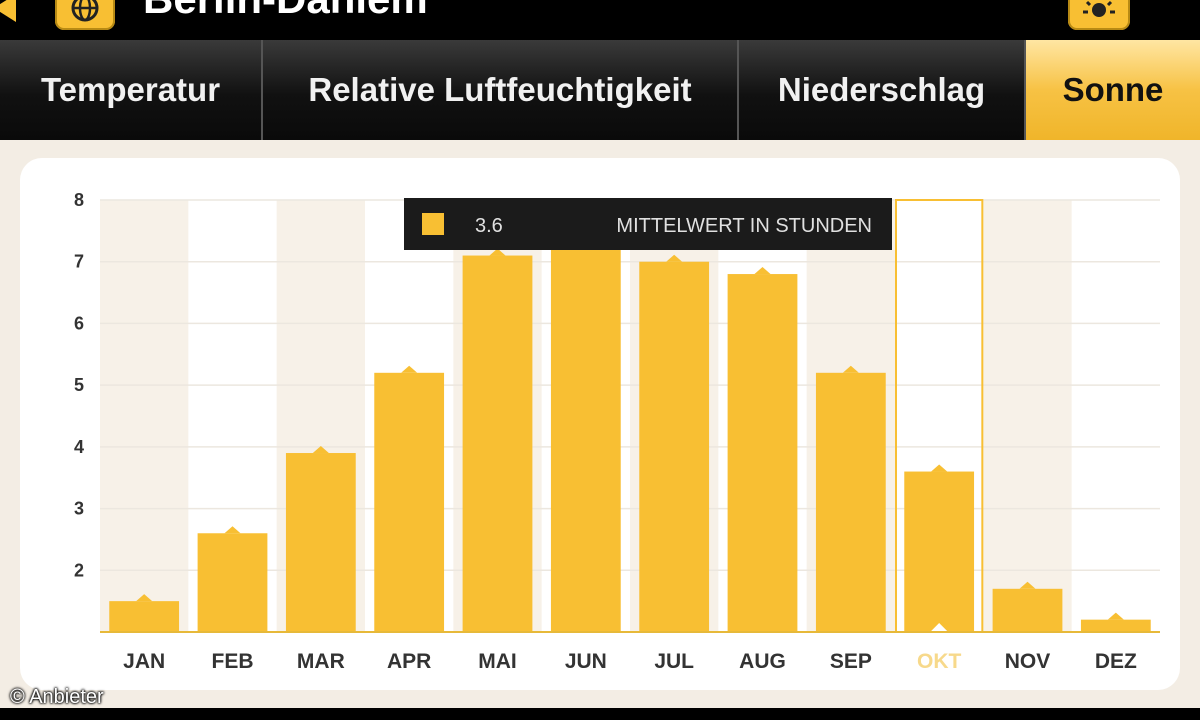  What do you see at coordinates (1099, 8) in the screenshot?
I see `weather-icon` at bounding box center [1099, 8].